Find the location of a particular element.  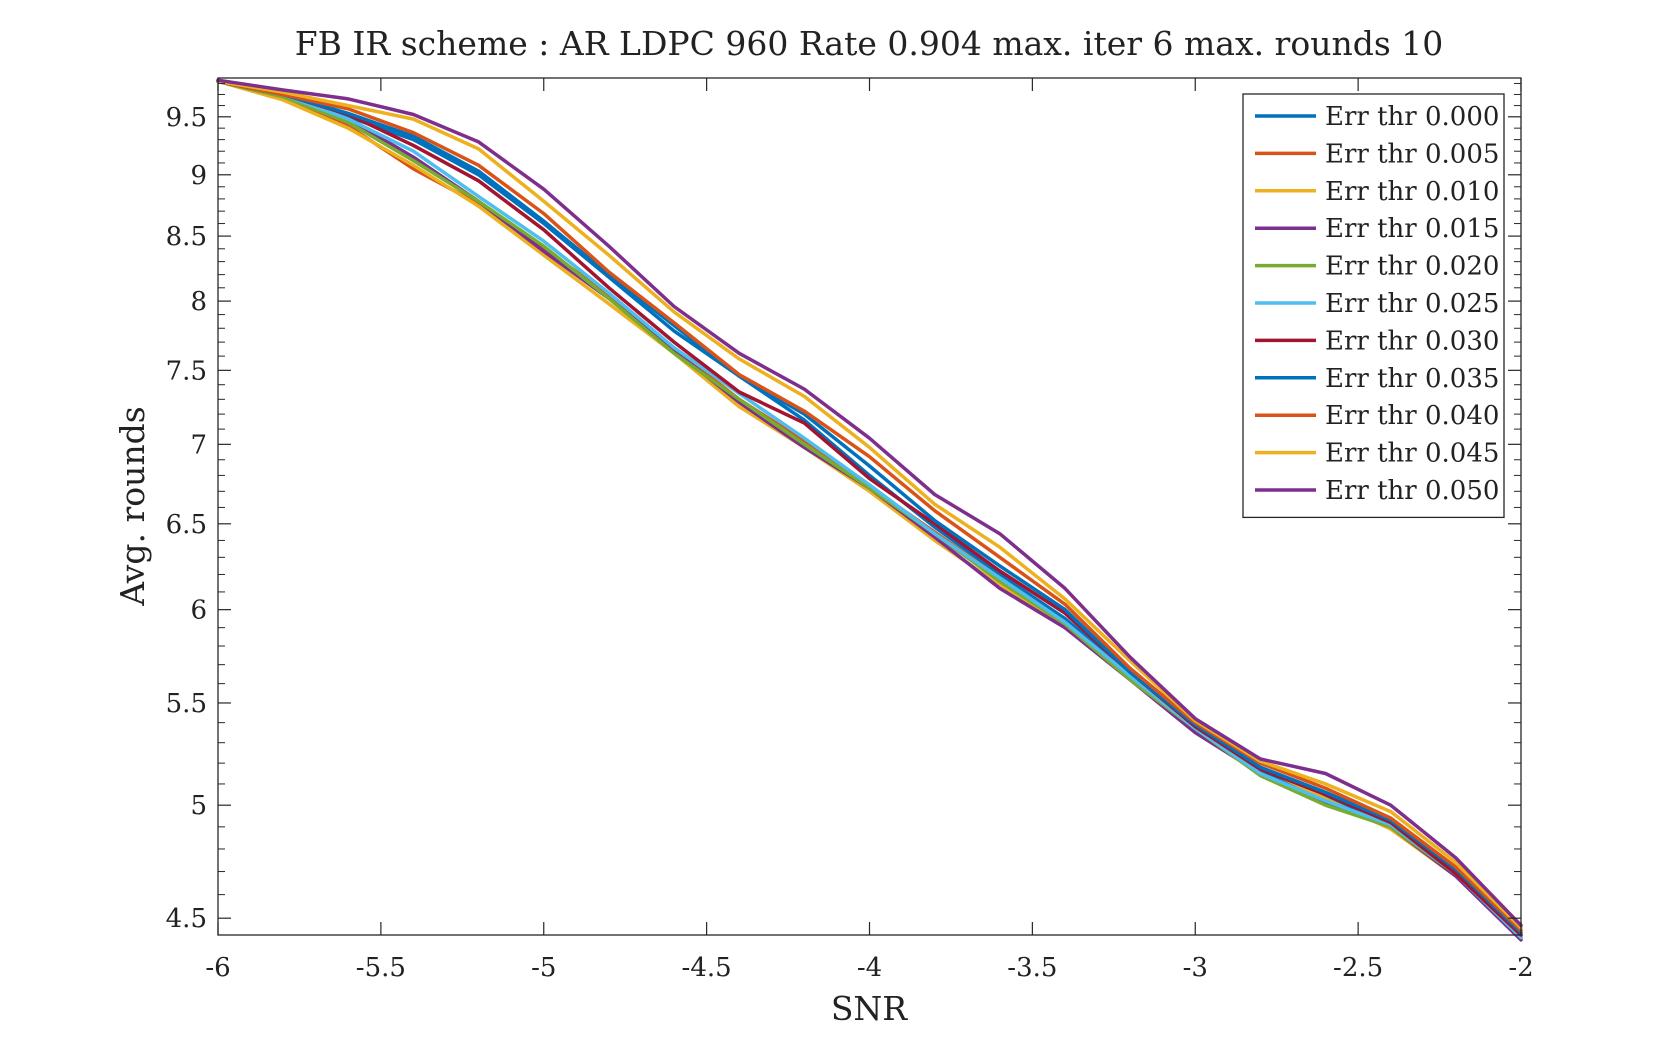

legend-label: Err thr 0.035 is located at coordinates (1412, 379).